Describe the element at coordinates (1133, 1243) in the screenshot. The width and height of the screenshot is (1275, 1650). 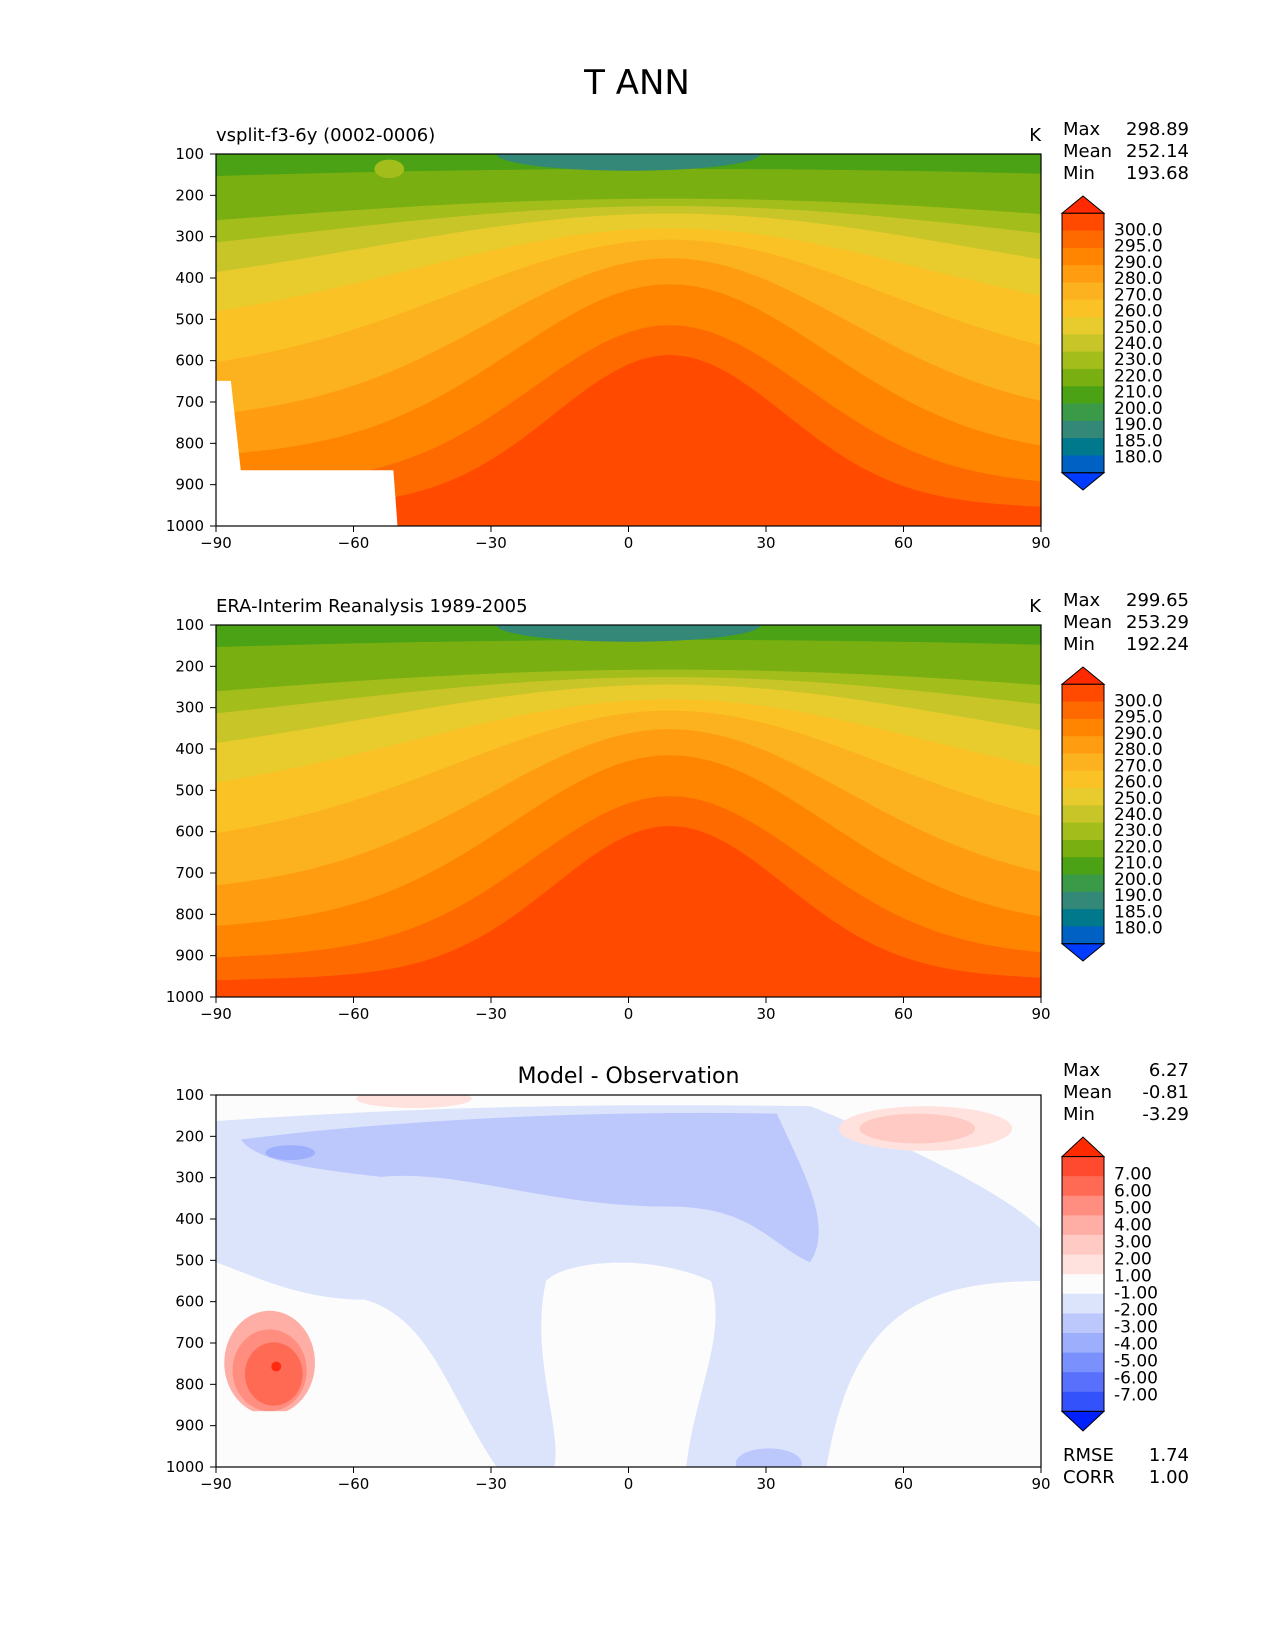
I see `colorbar-label: 3.00` at that location.